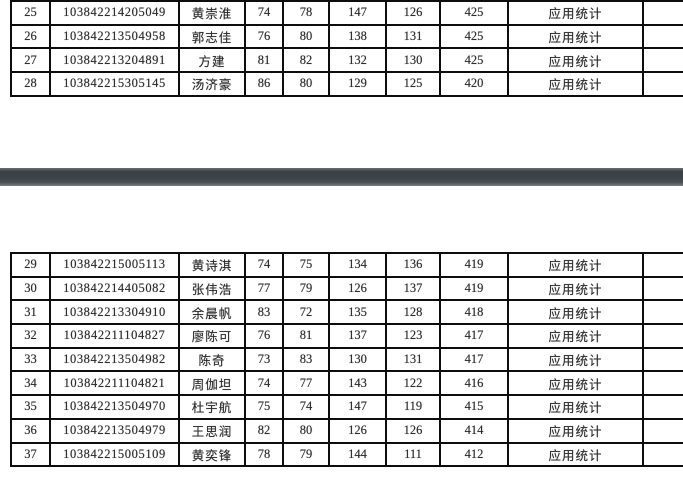 Image resolution: width=683 pixels, height=477 pixels. What do you see at coordinates (474, 430) in the screenshot?
I see `cell-total: 414` at bounding box center [474, 430].